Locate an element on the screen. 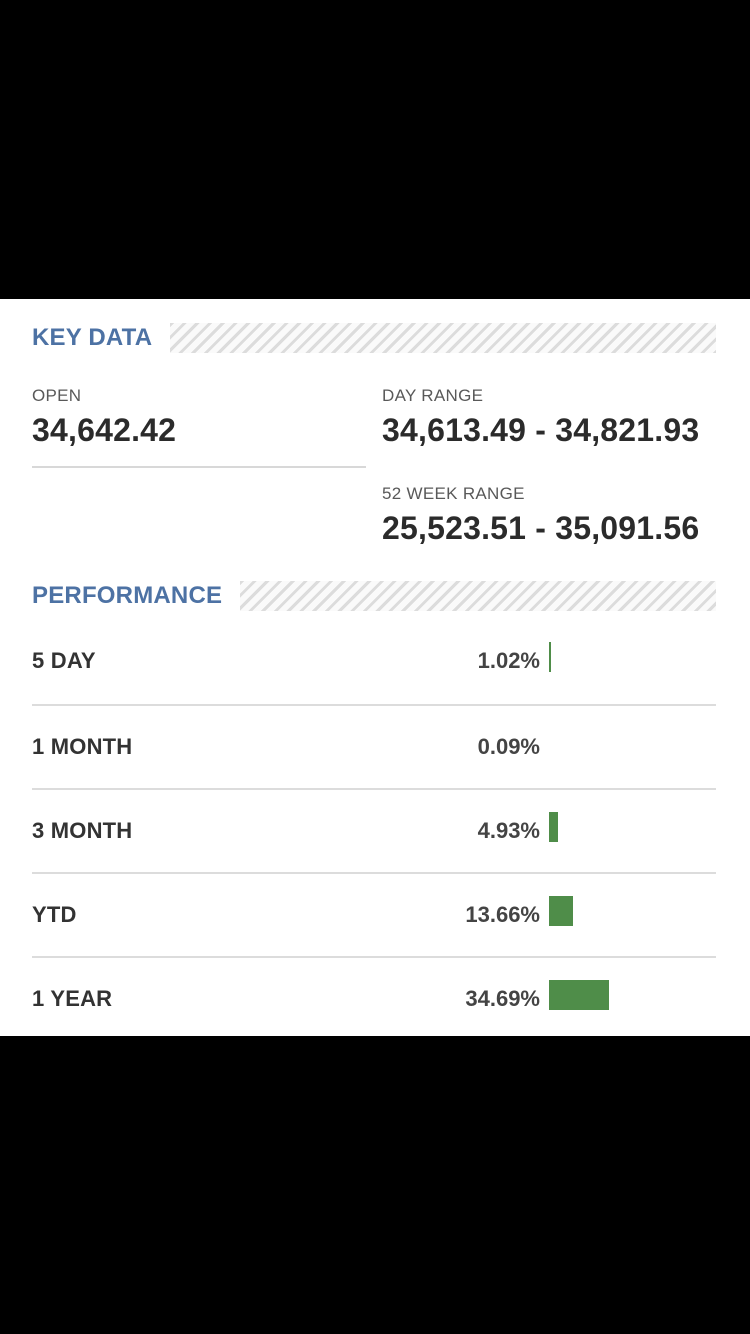  performance-row-5-day: 5 DAY 1.02% is located at coordinates (374, 662).